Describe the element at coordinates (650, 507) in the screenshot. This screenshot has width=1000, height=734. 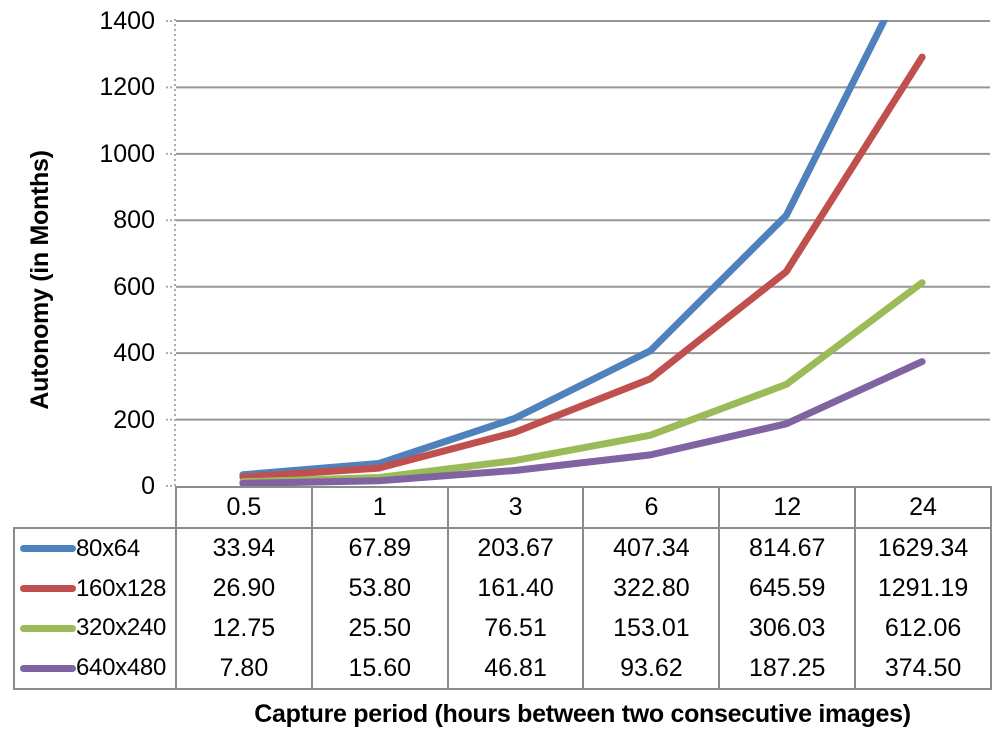
I see `category-header-cell: 6` at that location.